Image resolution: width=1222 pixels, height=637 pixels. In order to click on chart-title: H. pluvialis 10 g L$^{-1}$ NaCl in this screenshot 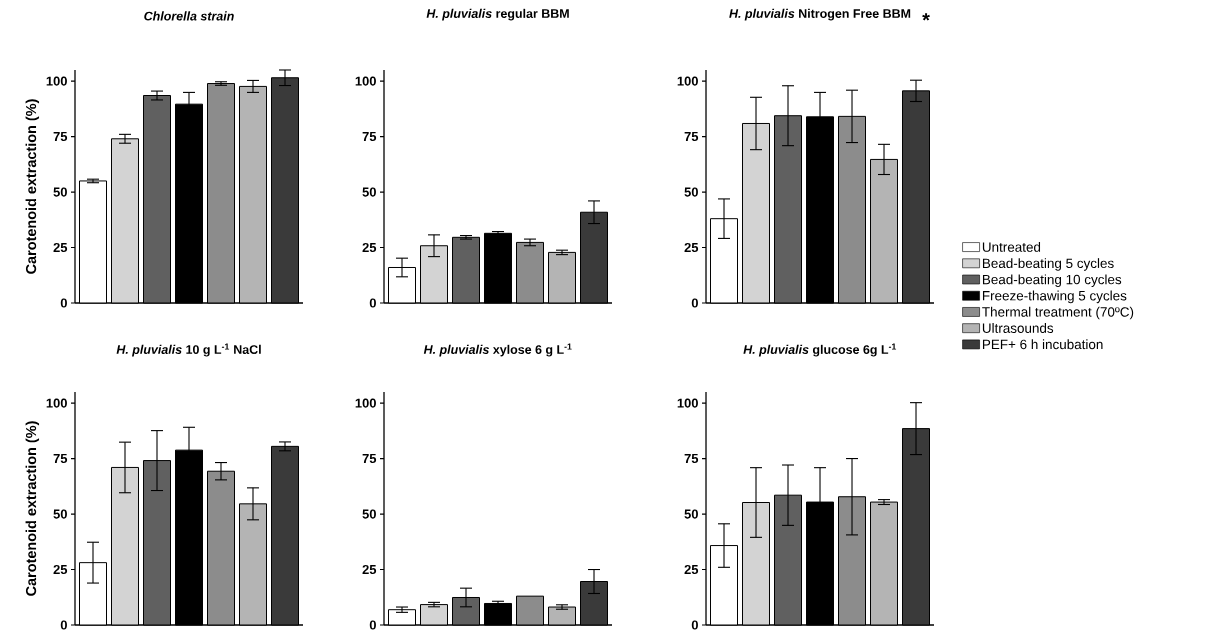, I will do `click(188, 350)`.